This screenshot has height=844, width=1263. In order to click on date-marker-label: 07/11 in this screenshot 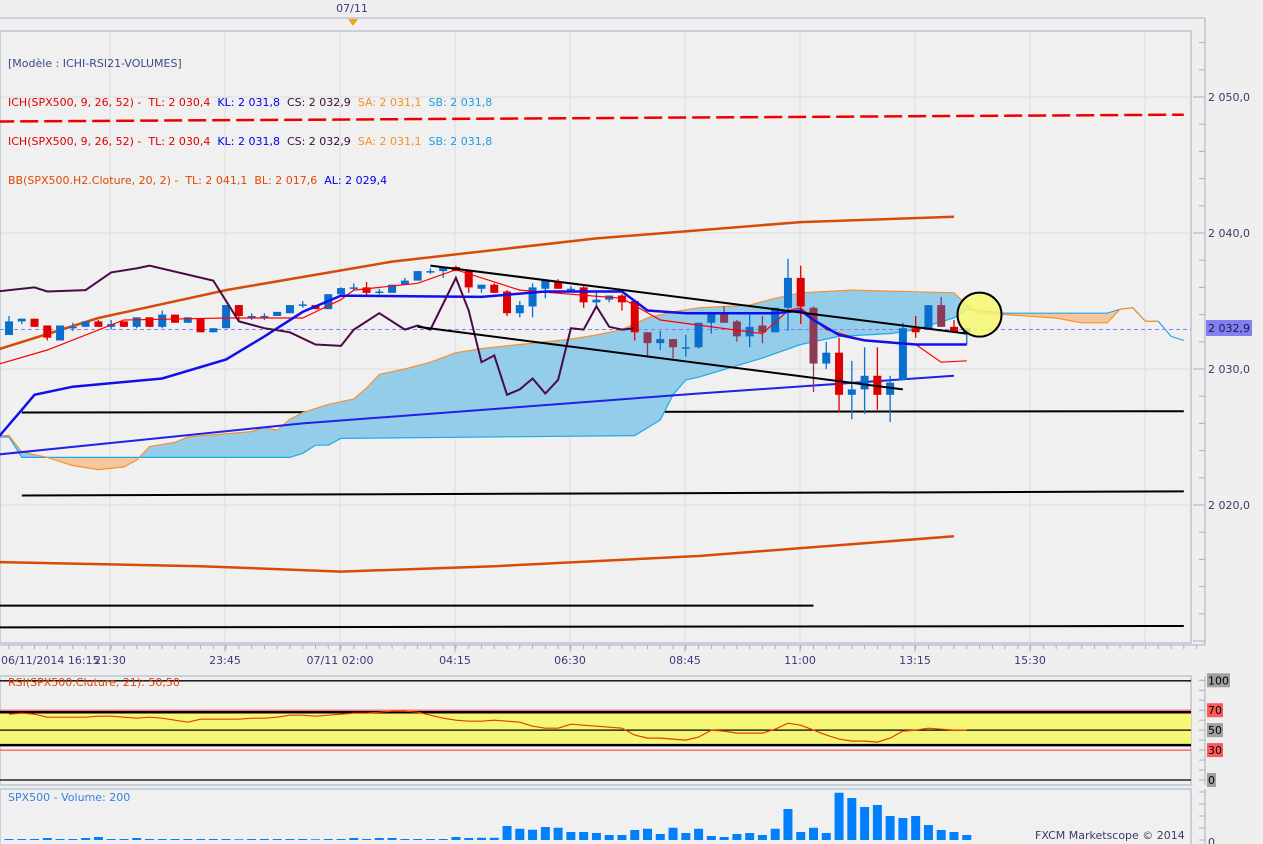, I will do `click(352, 8)`.